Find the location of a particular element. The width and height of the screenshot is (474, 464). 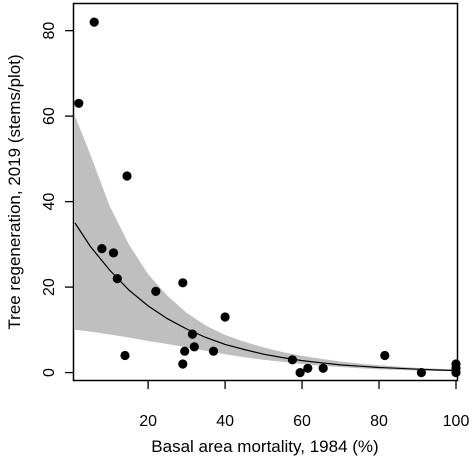

x-tick-label: 60 is located at coordinates (302, 421).